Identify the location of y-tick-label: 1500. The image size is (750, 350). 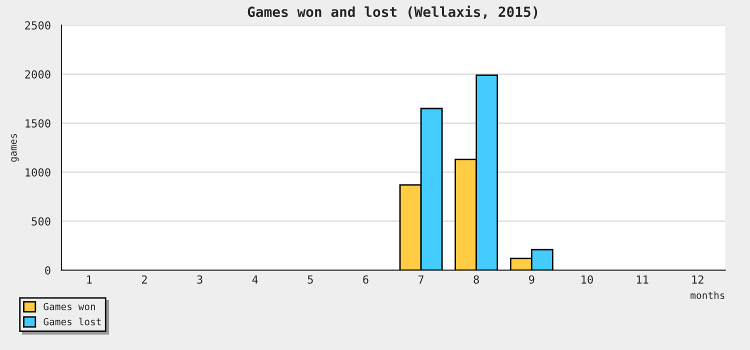
(38, 123).